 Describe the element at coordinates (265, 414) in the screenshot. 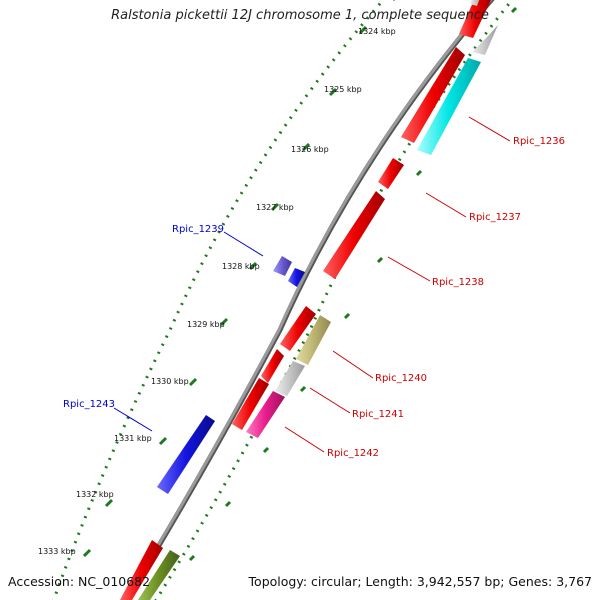

I see `gene-rpic-1242-magenta` at that location.